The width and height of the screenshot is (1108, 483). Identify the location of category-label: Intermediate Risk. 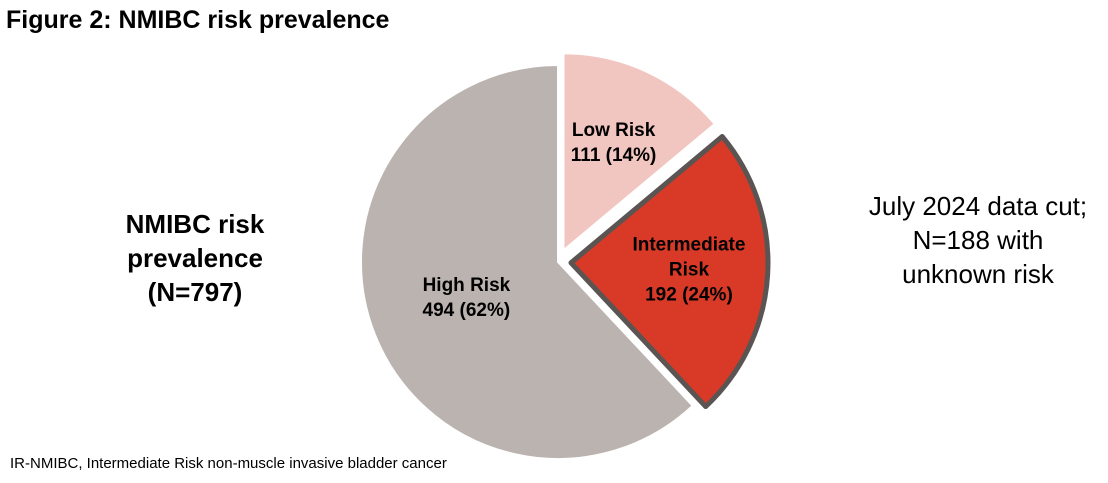
(689, 257).